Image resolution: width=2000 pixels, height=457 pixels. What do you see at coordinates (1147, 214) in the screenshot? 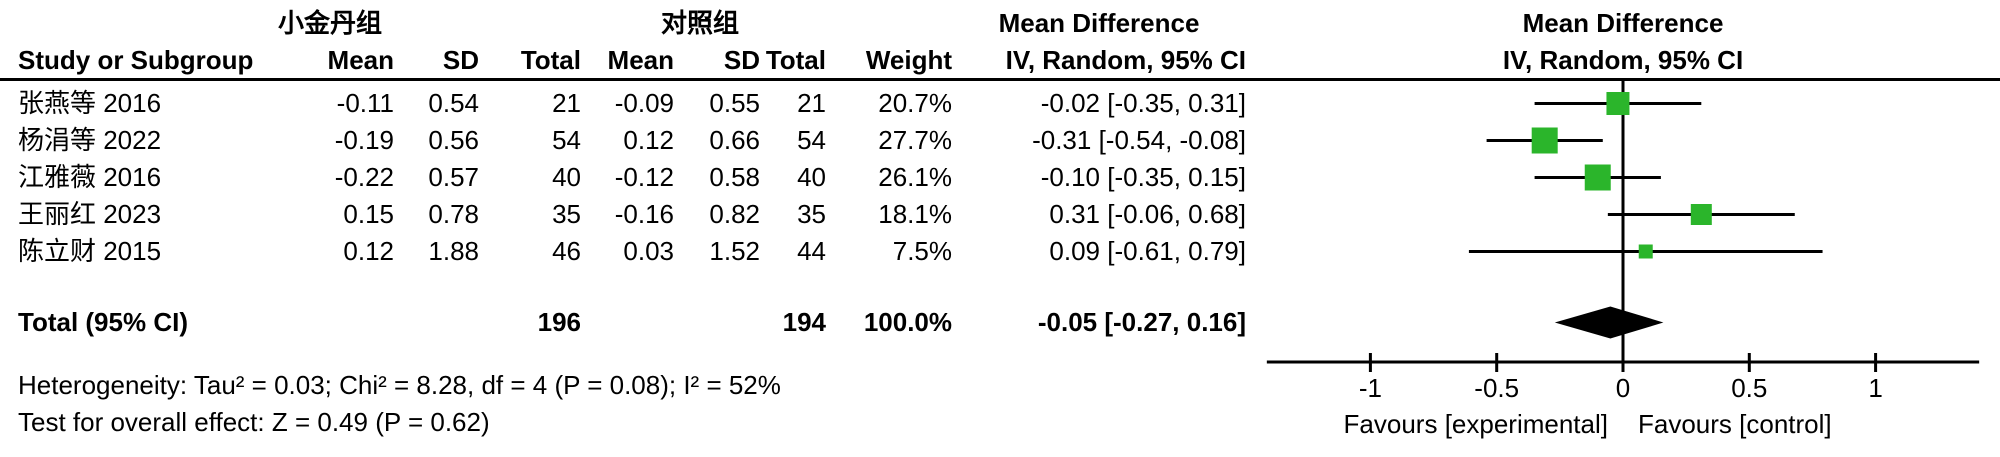
I see `ci-text: 0.31 [-0.06, 0.68]` at bounding box center [1147, 214].